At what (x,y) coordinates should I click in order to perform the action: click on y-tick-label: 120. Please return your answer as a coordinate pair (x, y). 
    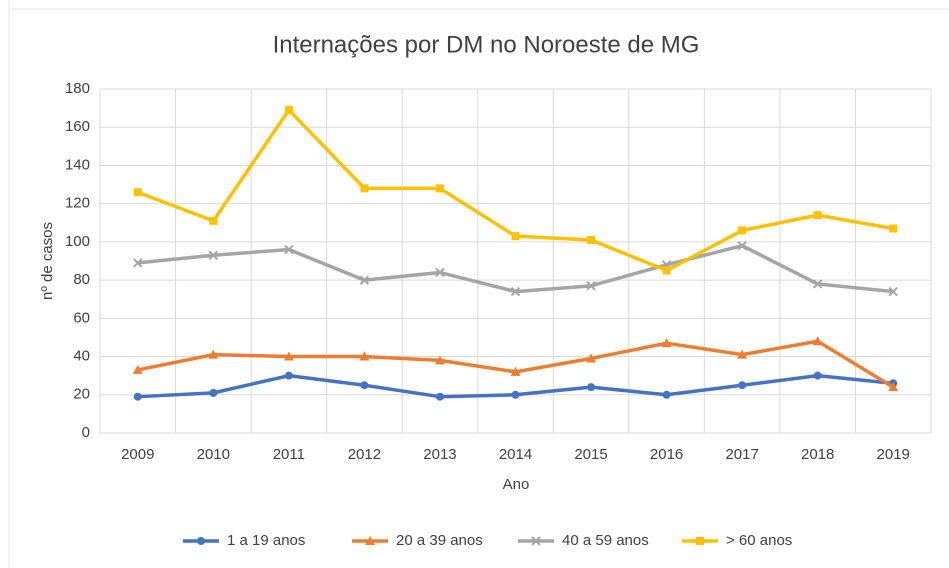
    Looking at the image, I should click on (77, 203).